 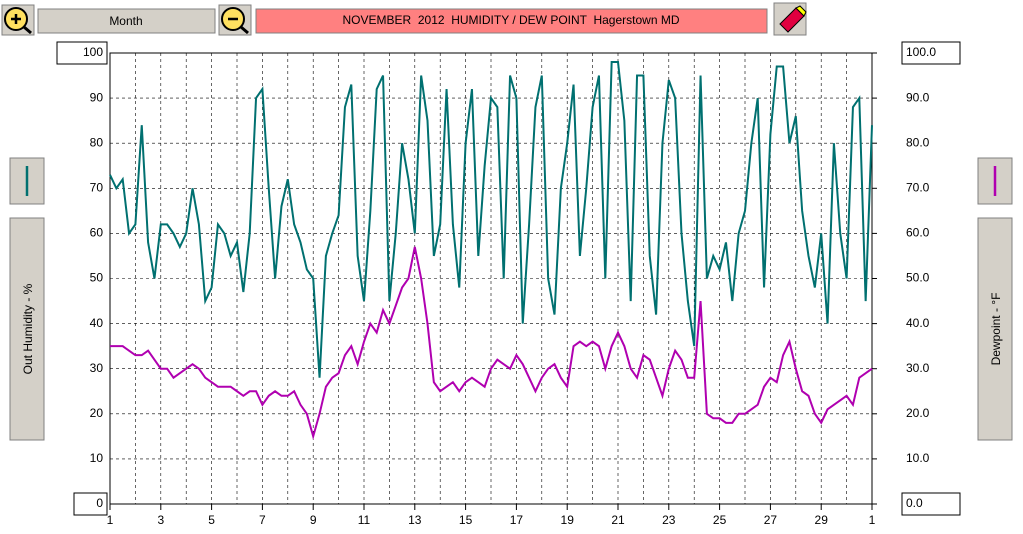 I want to click on left-axis-label: Out Humidity - %, so click(x=28, y=328).